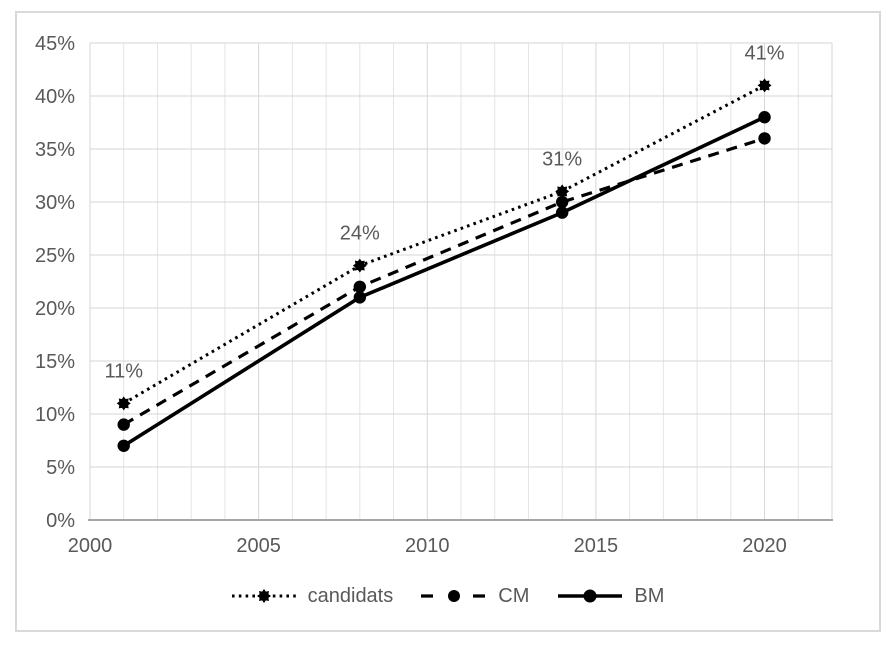 This screenshot has width=895, height=649. I want to click on x-tick-label: 2000, so click(90, 546).